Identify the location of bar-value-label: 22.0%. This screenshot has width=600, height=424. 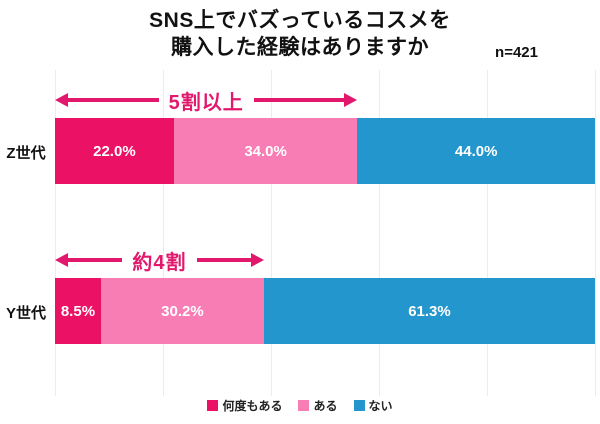
(114, 151).